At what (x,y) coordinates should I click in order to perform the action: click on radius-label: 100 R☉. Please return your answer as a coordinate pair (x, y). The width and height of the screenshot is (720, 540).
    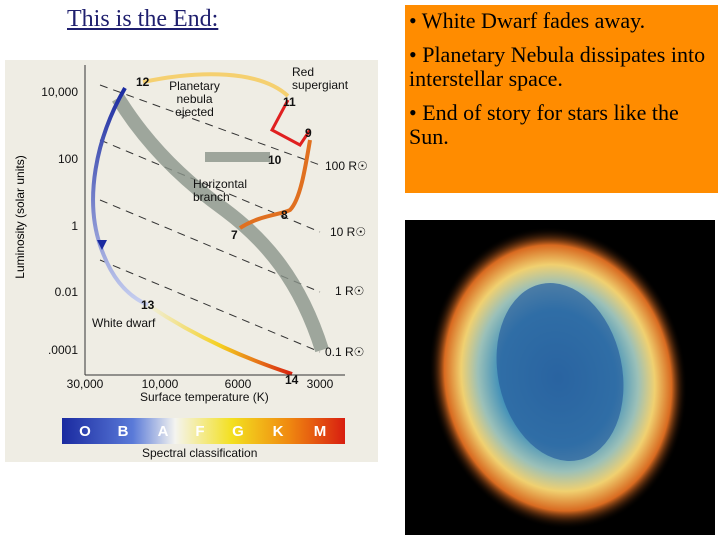
    Looking at the image, I should click on (346, 166).